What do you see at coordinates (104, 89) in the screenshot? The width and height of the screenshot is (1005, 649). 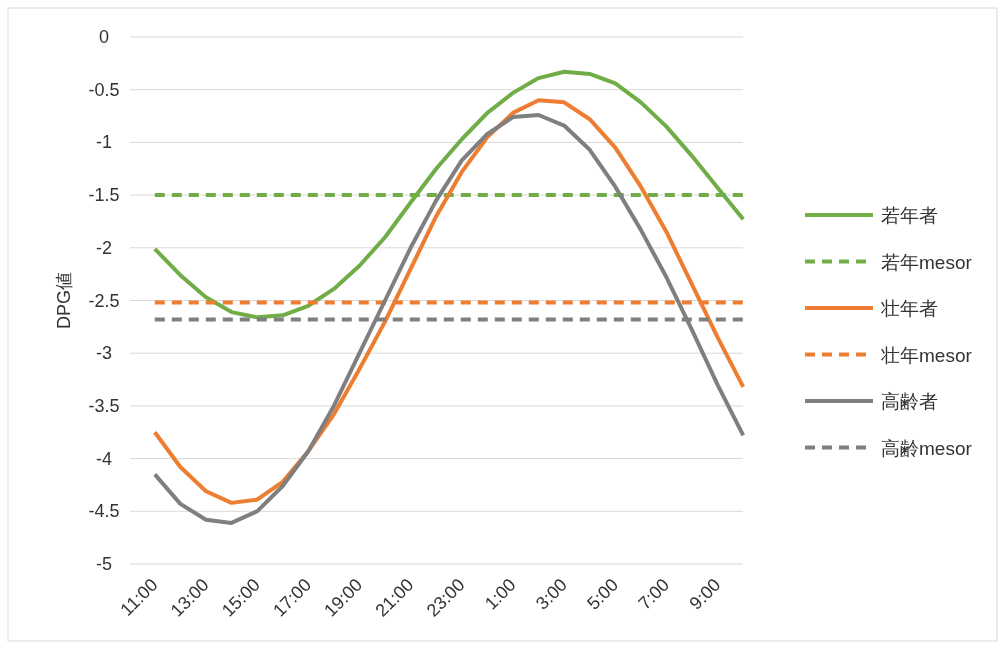 I see `y-tick-label: -0.5` at bounding box center [104, 89].